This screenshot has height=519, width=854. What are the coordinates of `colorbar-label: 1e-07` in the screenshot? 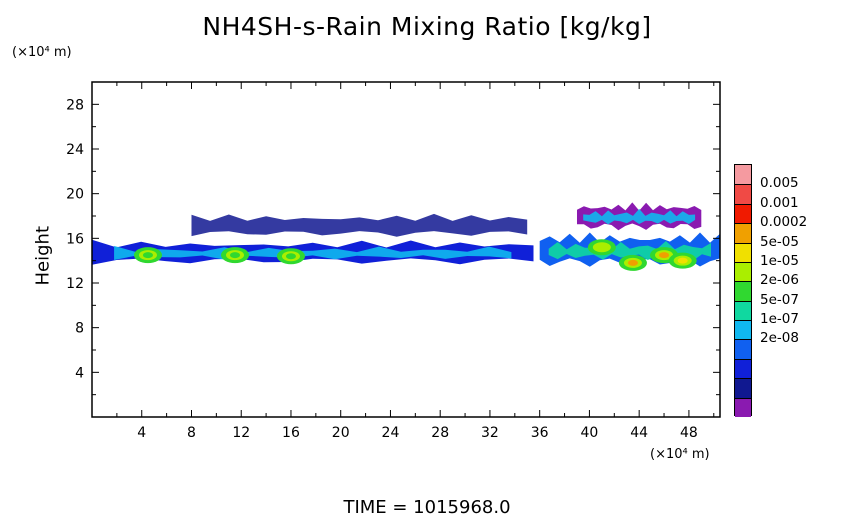 It's located at (779, 319).